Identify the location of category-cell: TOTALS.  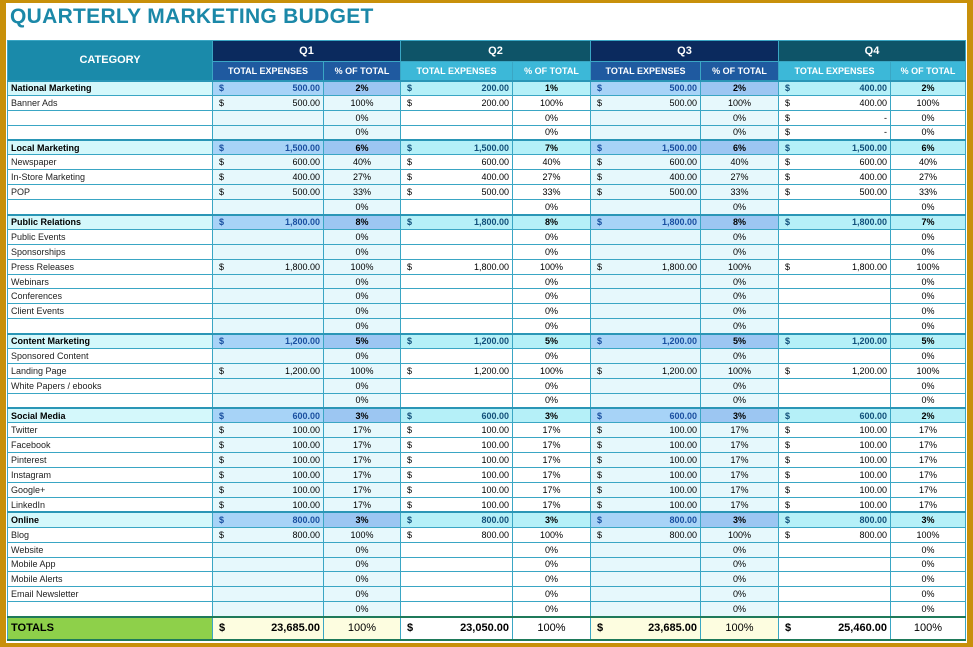
(110, 628).